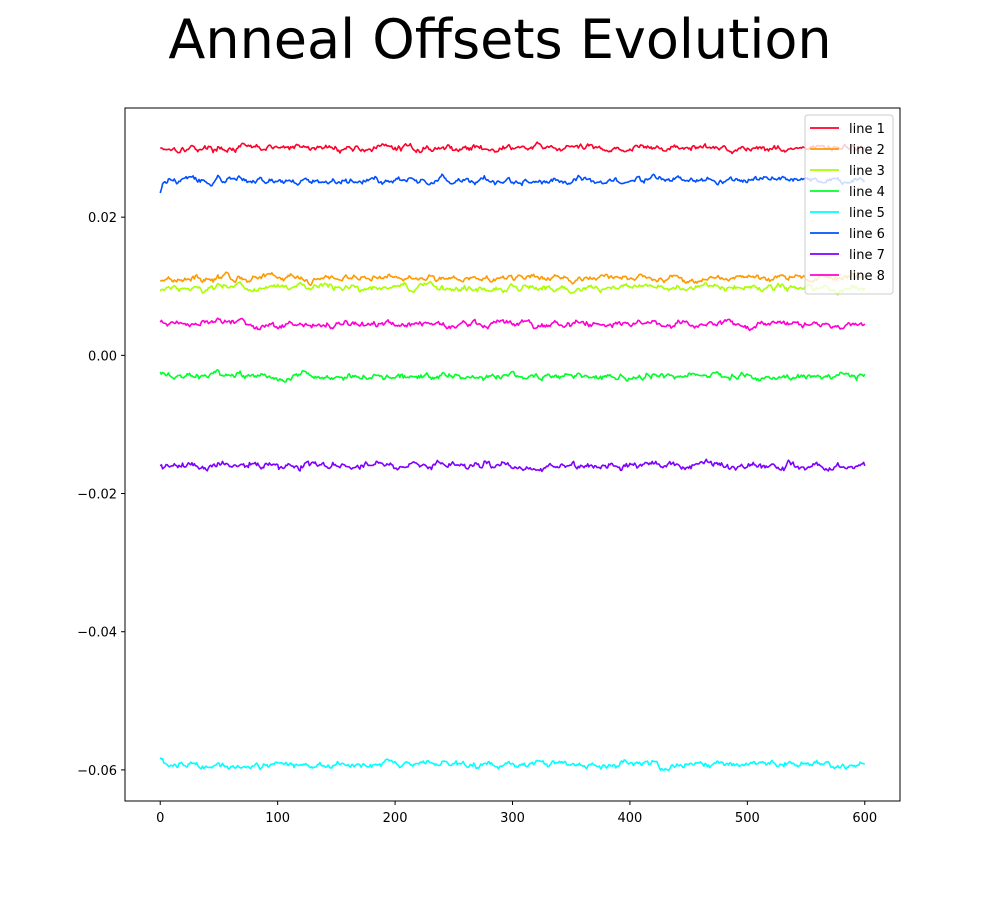 The width and height of the screenshot is (1000, 900). What do you see at coordinates (867, 276) in the screenshot?
I see `legend-label: line 8` at bounding box center [867, 276].